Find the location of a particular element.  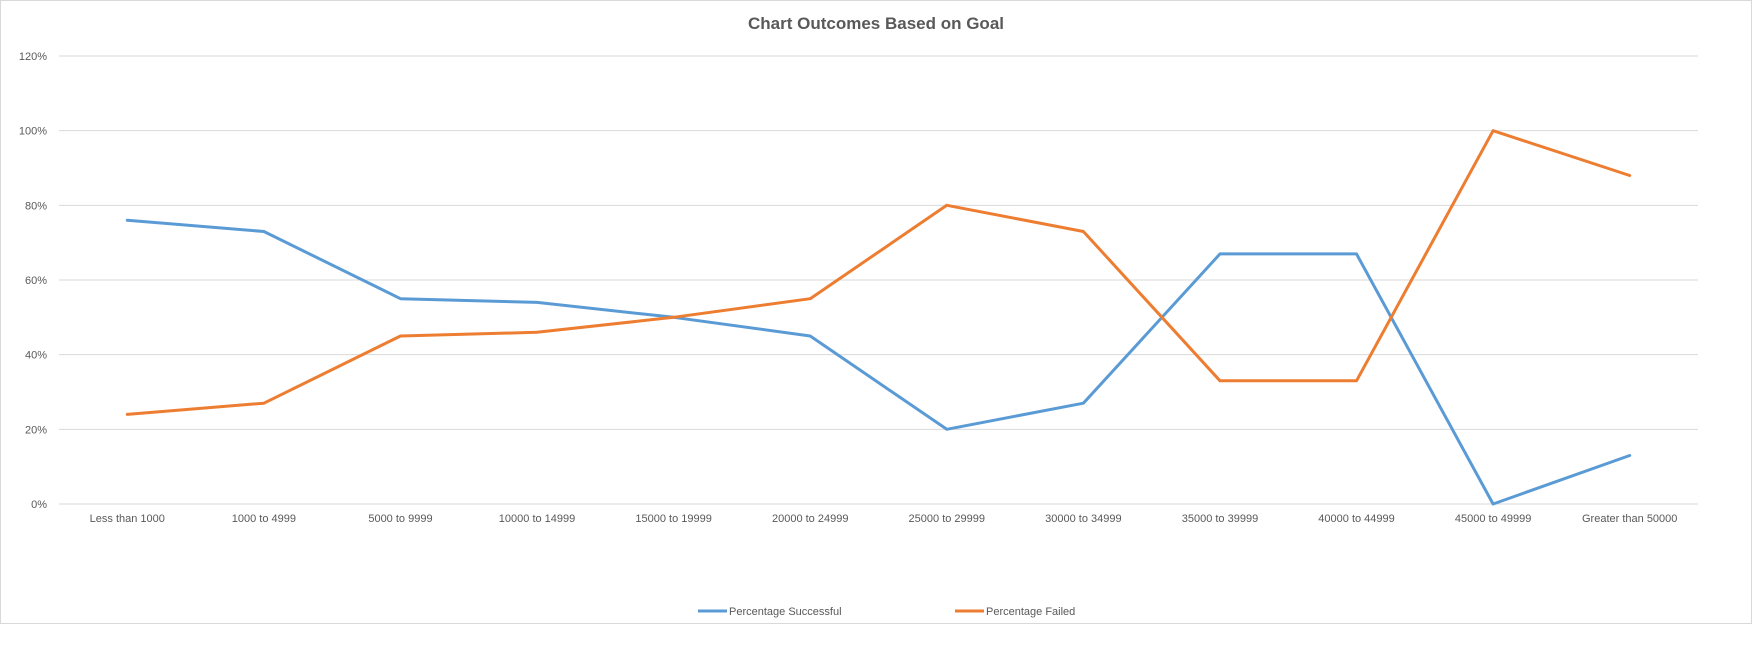

x-tick-label: 25000 to 29999 is located at coordinates (947, 519).